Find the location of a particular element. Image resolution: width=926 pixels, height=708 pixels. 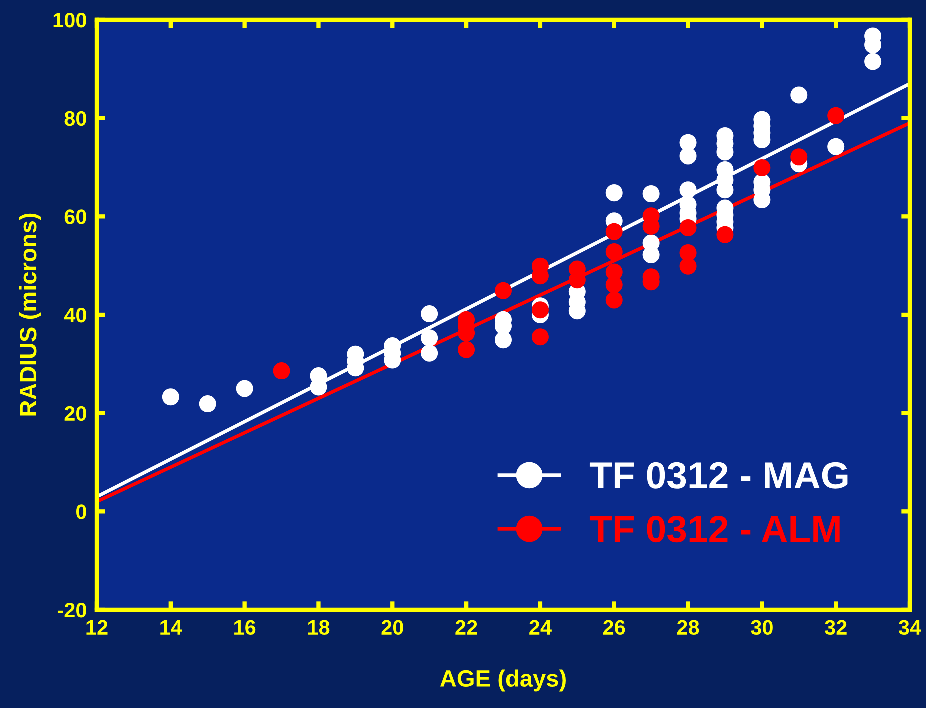

x-tick-label: 26 is located at coordinates (615, 628).